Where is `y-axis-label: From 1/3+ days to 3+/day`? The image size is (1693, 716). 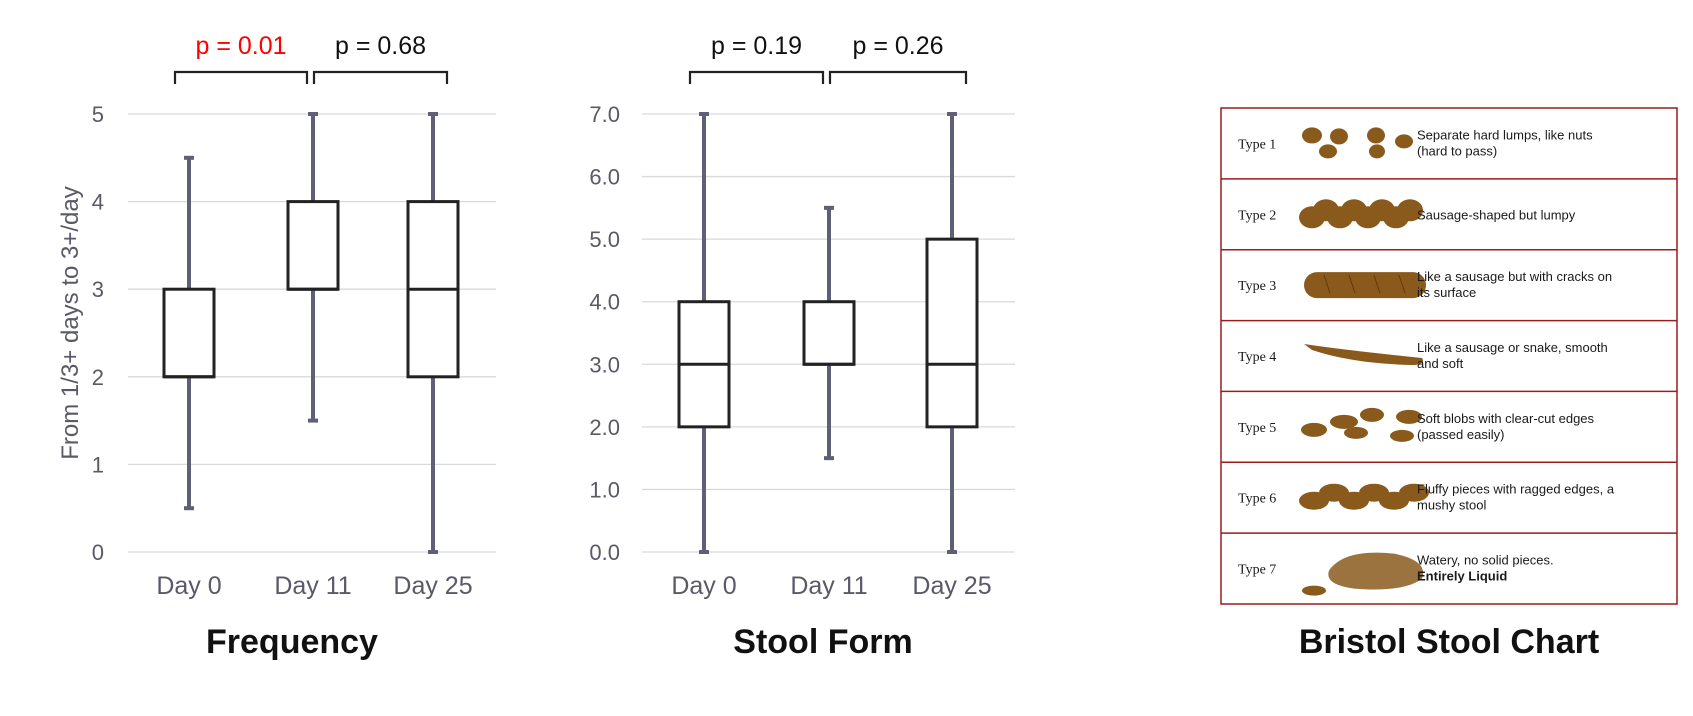 y-axis-label: From 1/3+ days to 3+/day is located at coordinates (70, 322).